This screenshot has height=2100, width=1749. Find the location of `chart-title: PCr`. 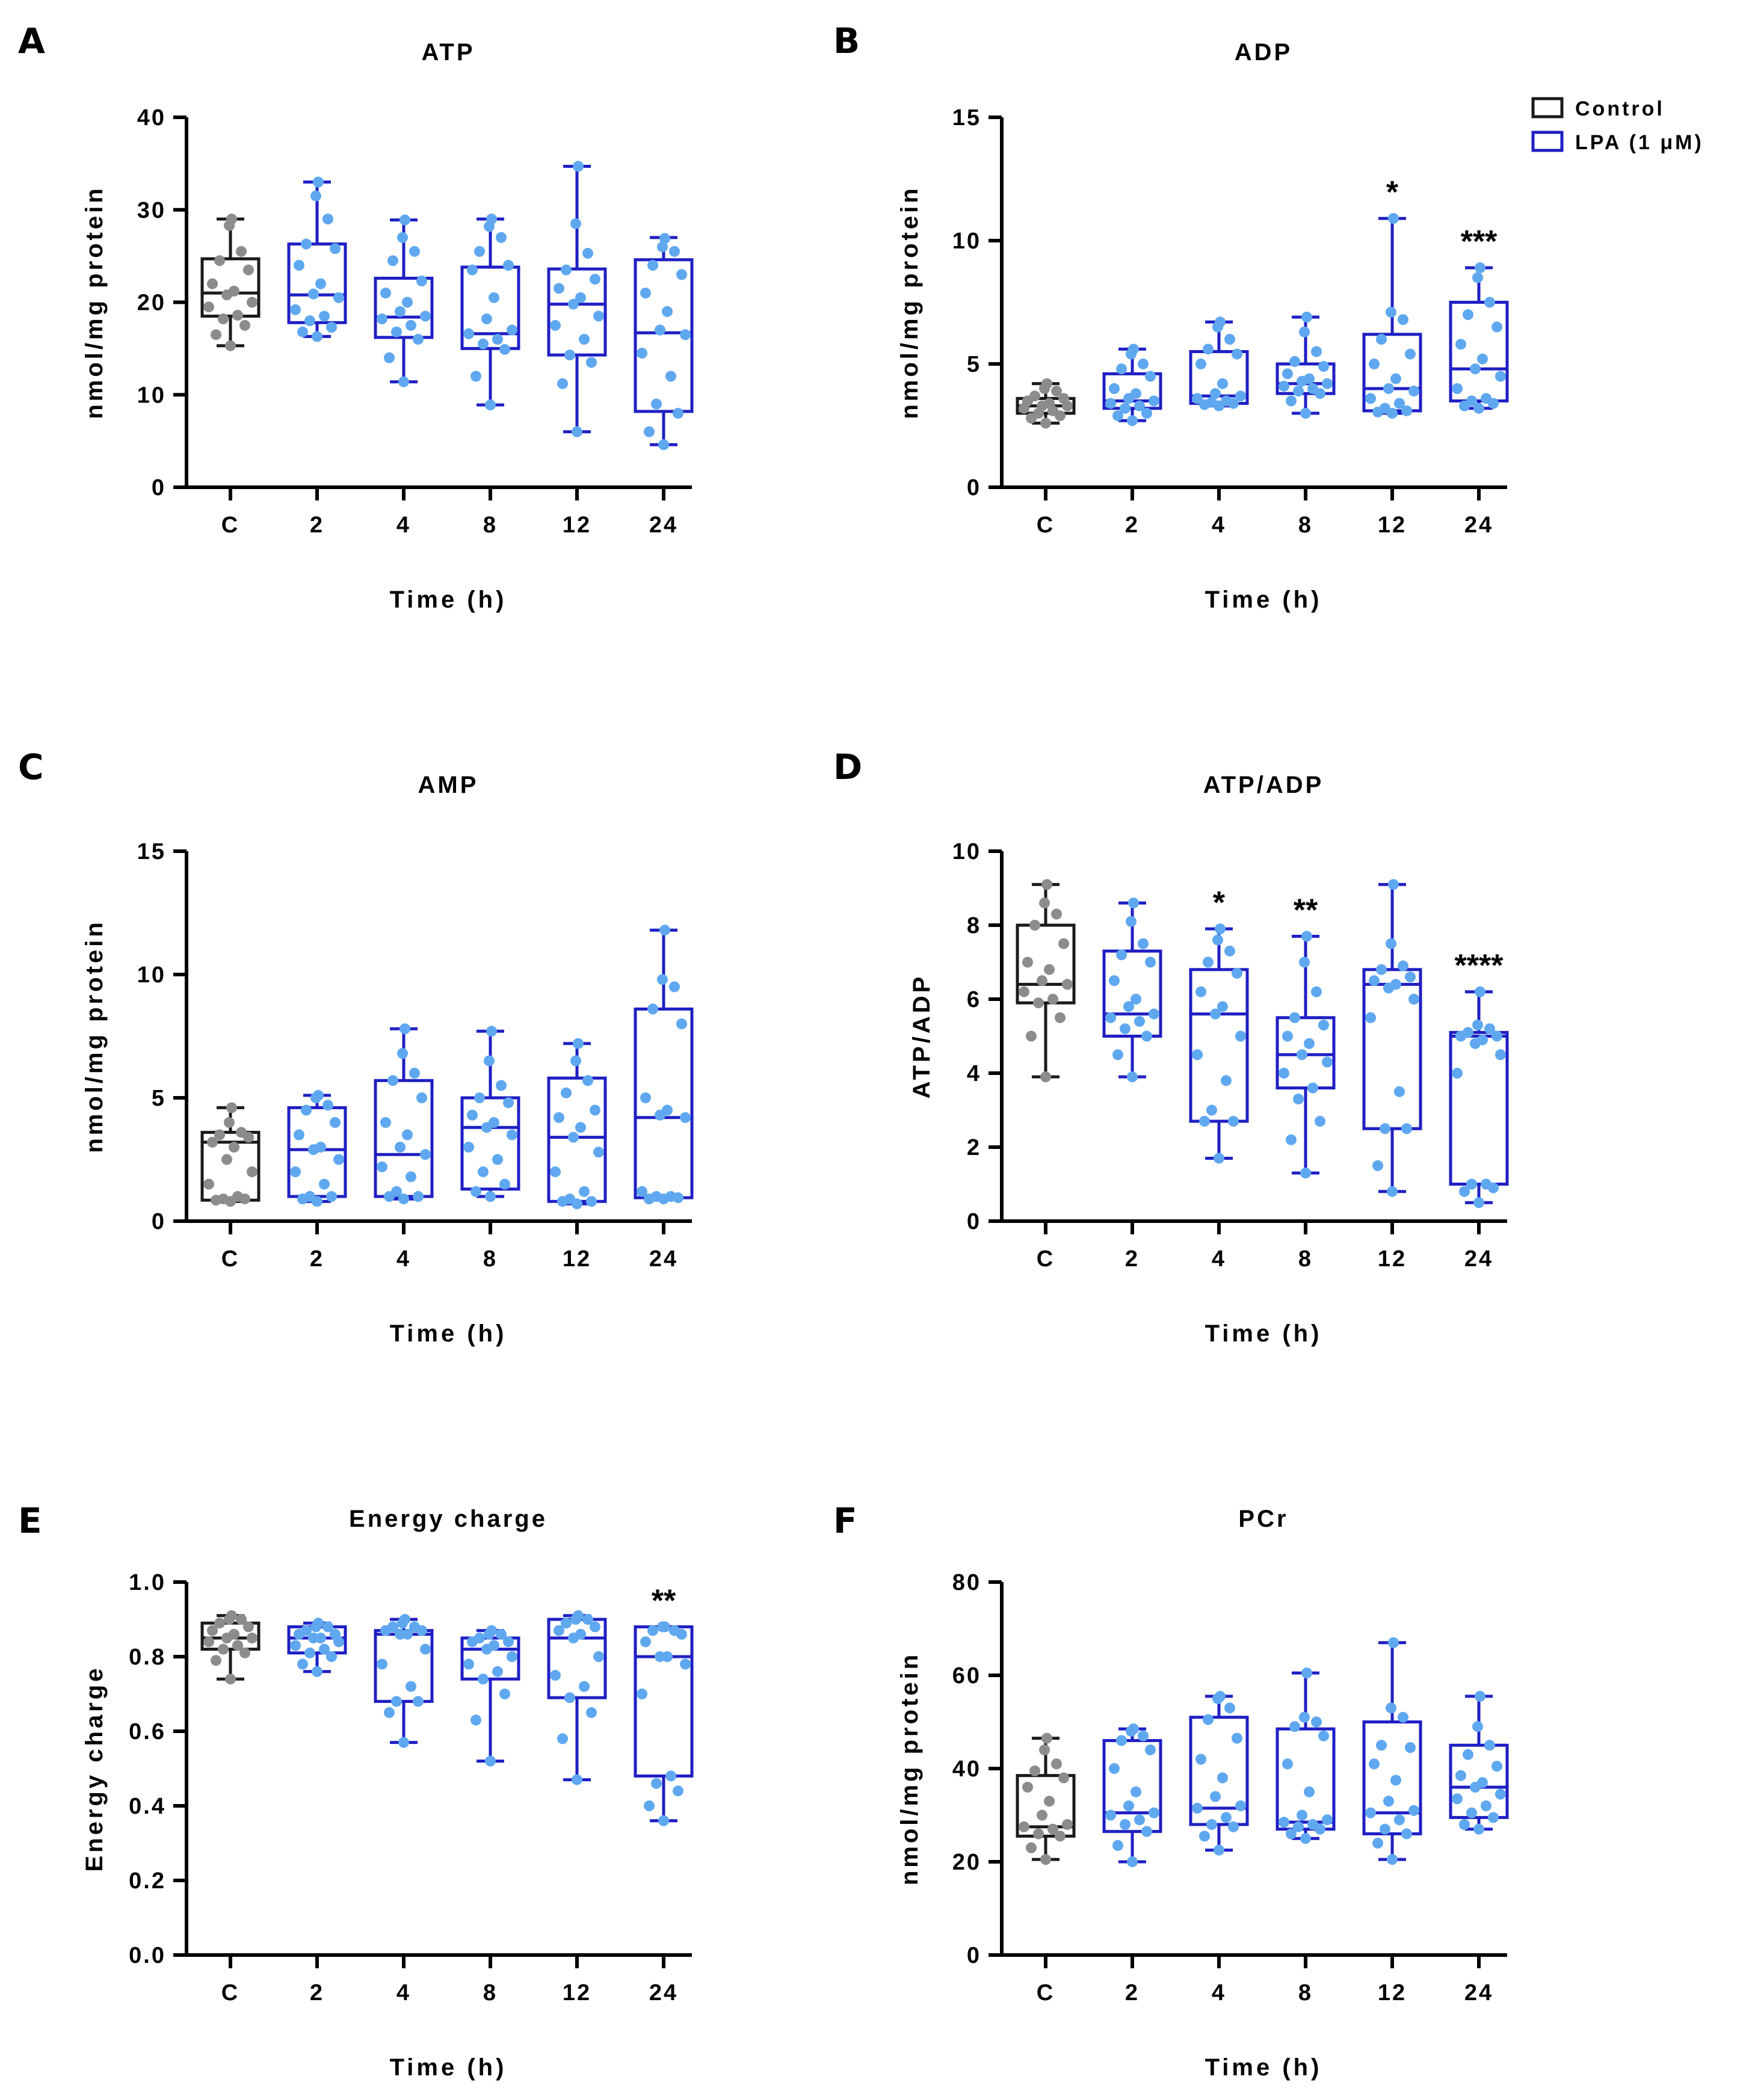

chart-title: PCr is located at coordinates (1263, 1519).